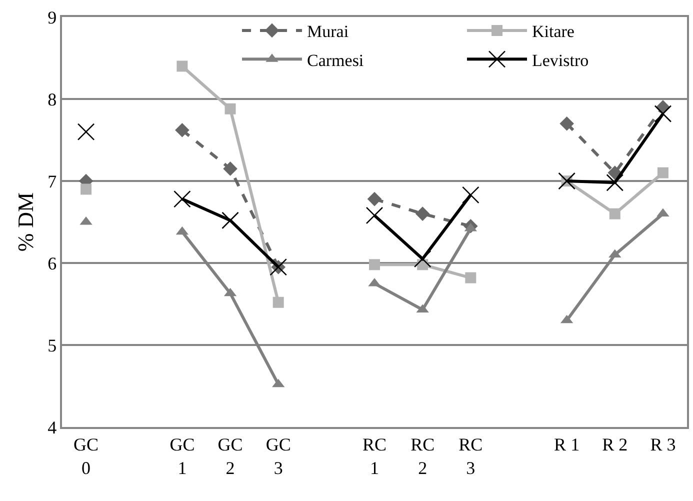 The height and width of the screenshot is (501, 693). Describe the element at coordinates (278, 456) in the screenshot. I see `x-tick-label: GC 3` at that location.